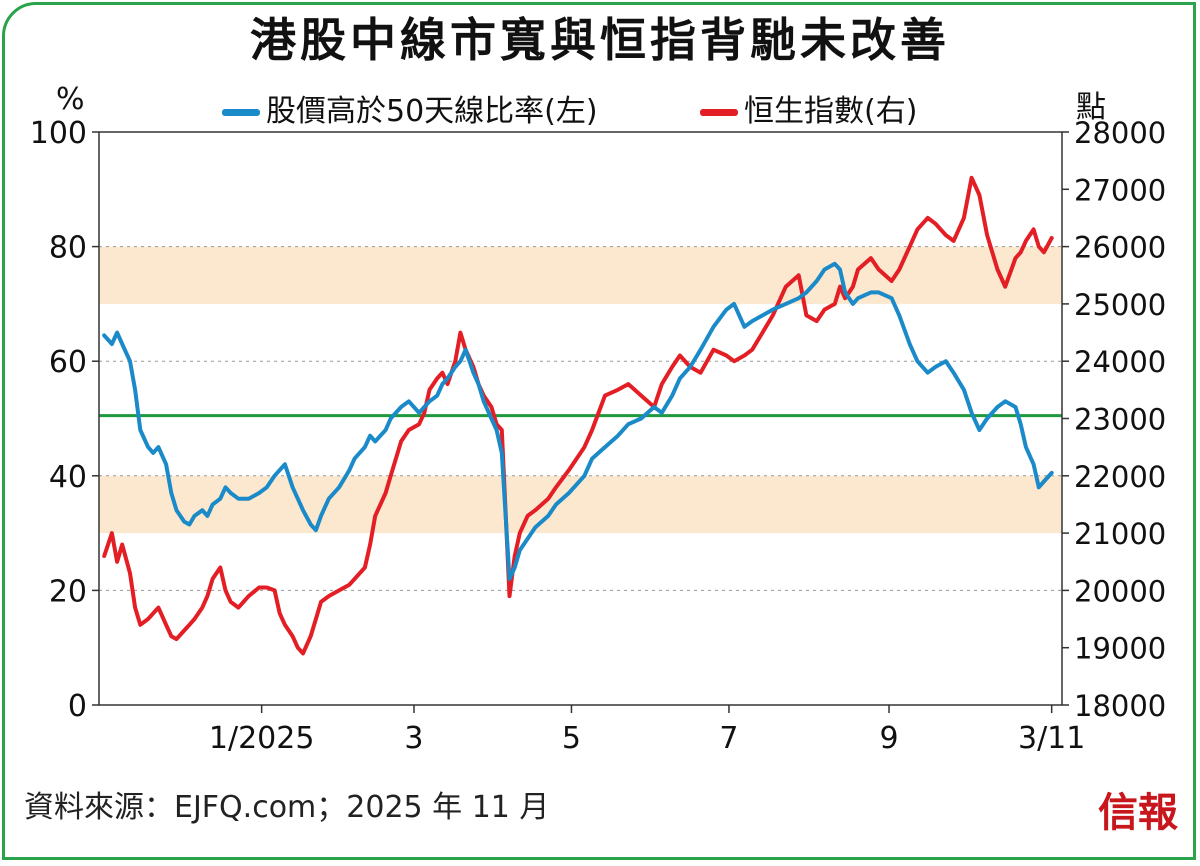 Image resolution: width=1200 pixels, height=866 pixels. What do you see at coordinates (262, 738) in the screenshot?
I see `x-tick-label-0: 1/2025` at bounding box center [262, 738].